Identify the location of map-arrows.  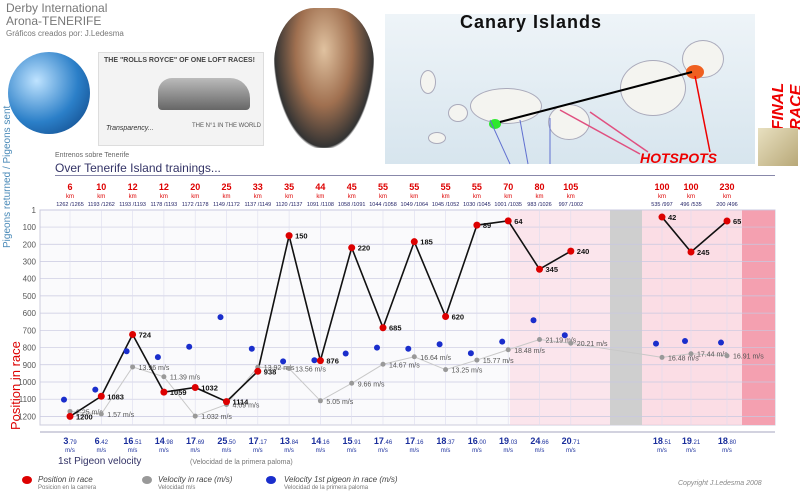
(600, 118).